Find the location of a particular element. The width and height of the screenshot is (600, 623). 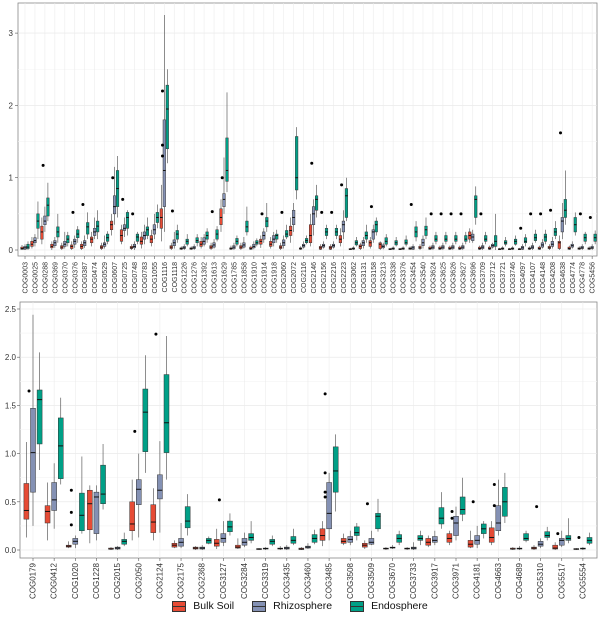

x-tick-label: COG0376 is located at coordinates (75, 278).